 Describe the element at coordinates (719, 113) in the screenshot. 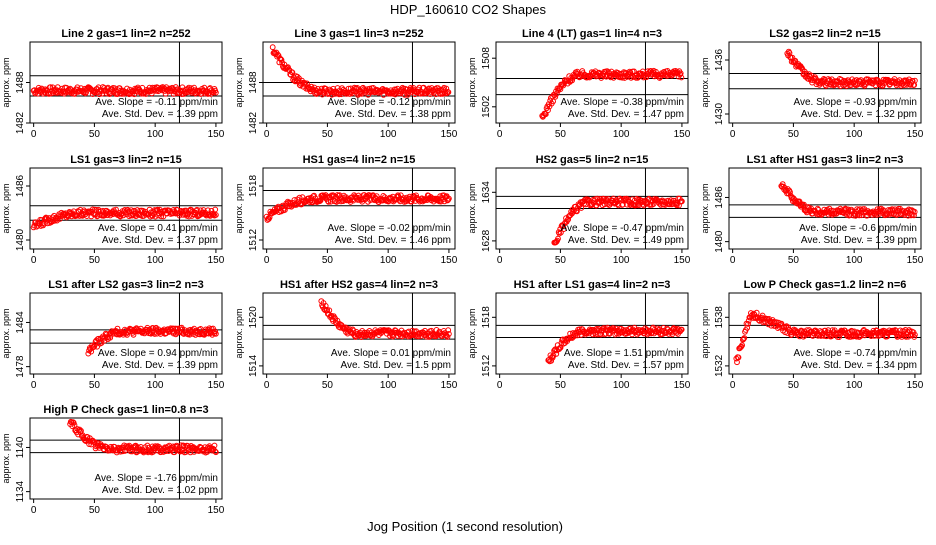

I see `y-tick-label: 1430` at that location.